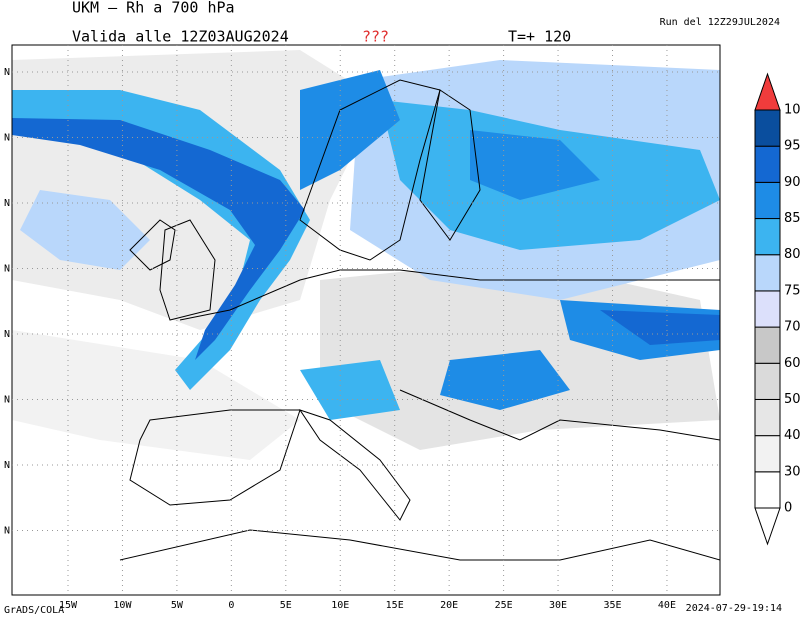 The height and width of the screenshot is (618, 800). What do you see at coordinates (792, 146) in the screenshot?
I see `colorbar-label: 95` at bounding box center [792, 146].